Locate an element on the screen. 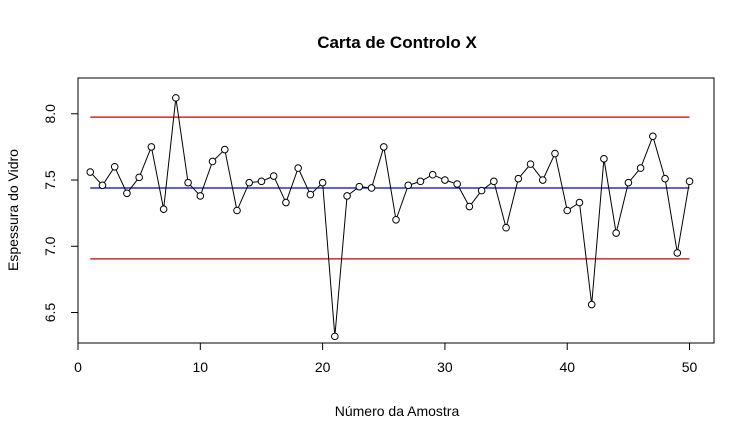 The image size is (754, 441). x-tick-label: 0 is located at coordinates (78, 367).